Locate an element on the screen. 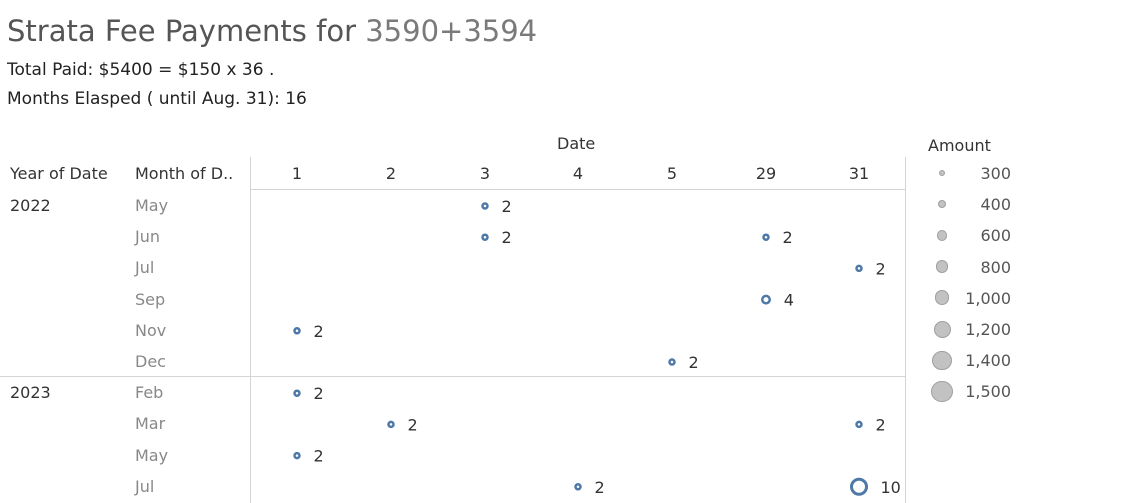 The height and width of the screenshot is (503, 1144). date-col-29: 29 is located at coordinates (766, 173).